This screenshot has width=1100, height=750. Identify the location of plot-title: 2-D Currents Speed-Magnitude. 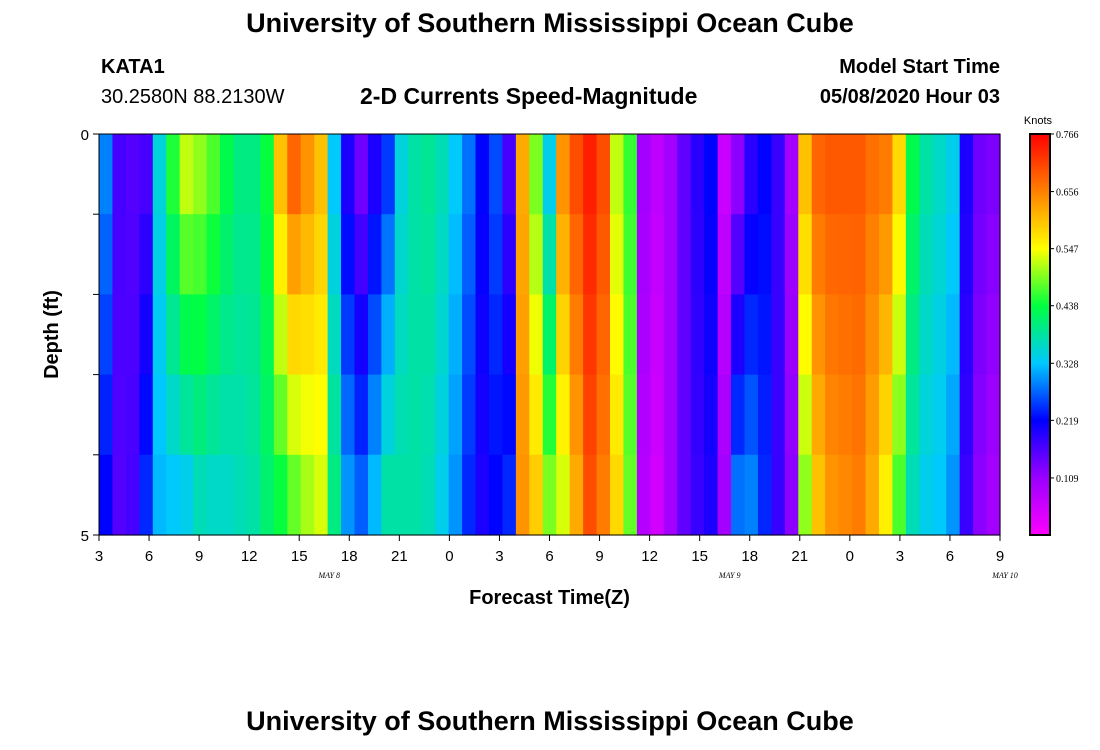
(529, 96).